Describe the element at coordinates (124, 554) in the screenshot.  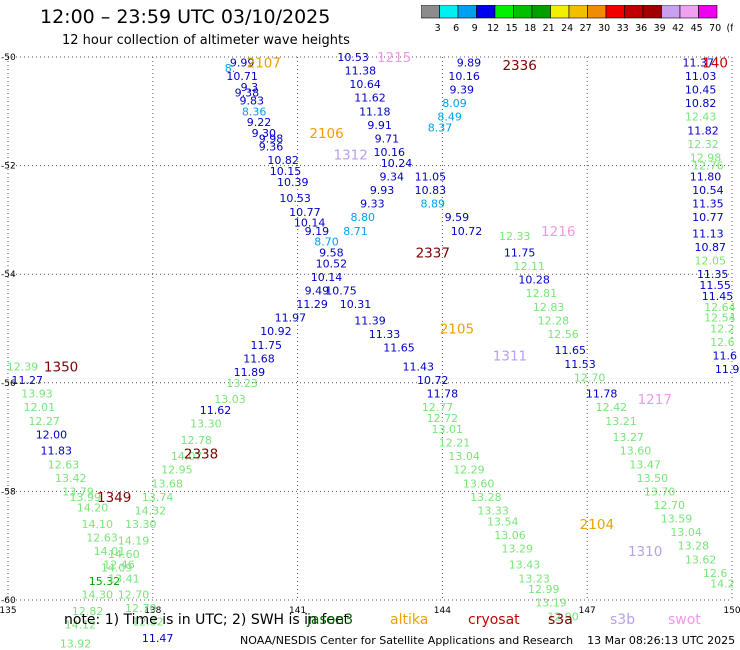
I see `wave-height-point: 14.60` at that location.